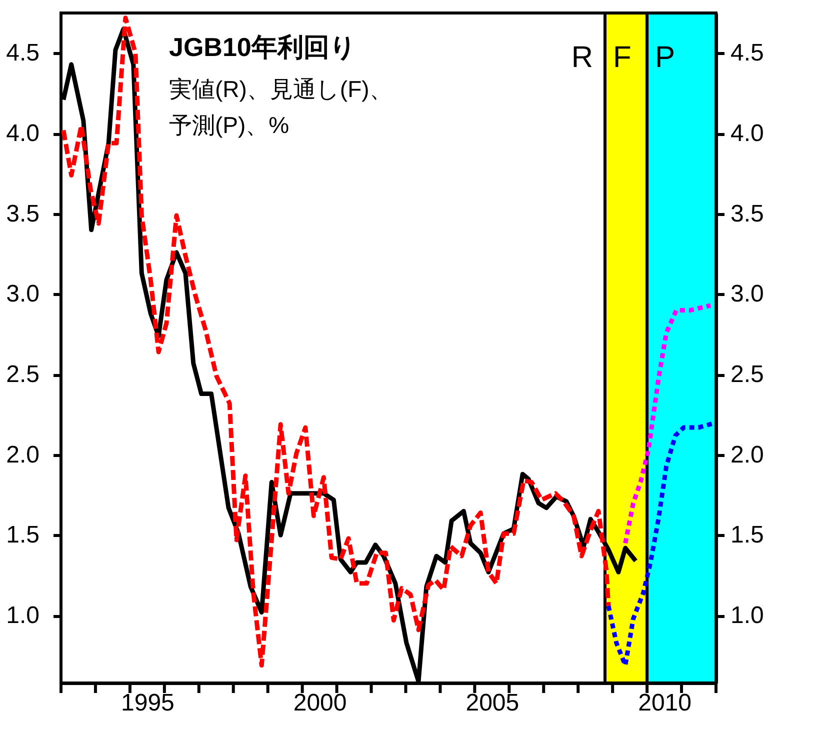  I want to click on y2-tick-label: 3.5, so click(747, 214).